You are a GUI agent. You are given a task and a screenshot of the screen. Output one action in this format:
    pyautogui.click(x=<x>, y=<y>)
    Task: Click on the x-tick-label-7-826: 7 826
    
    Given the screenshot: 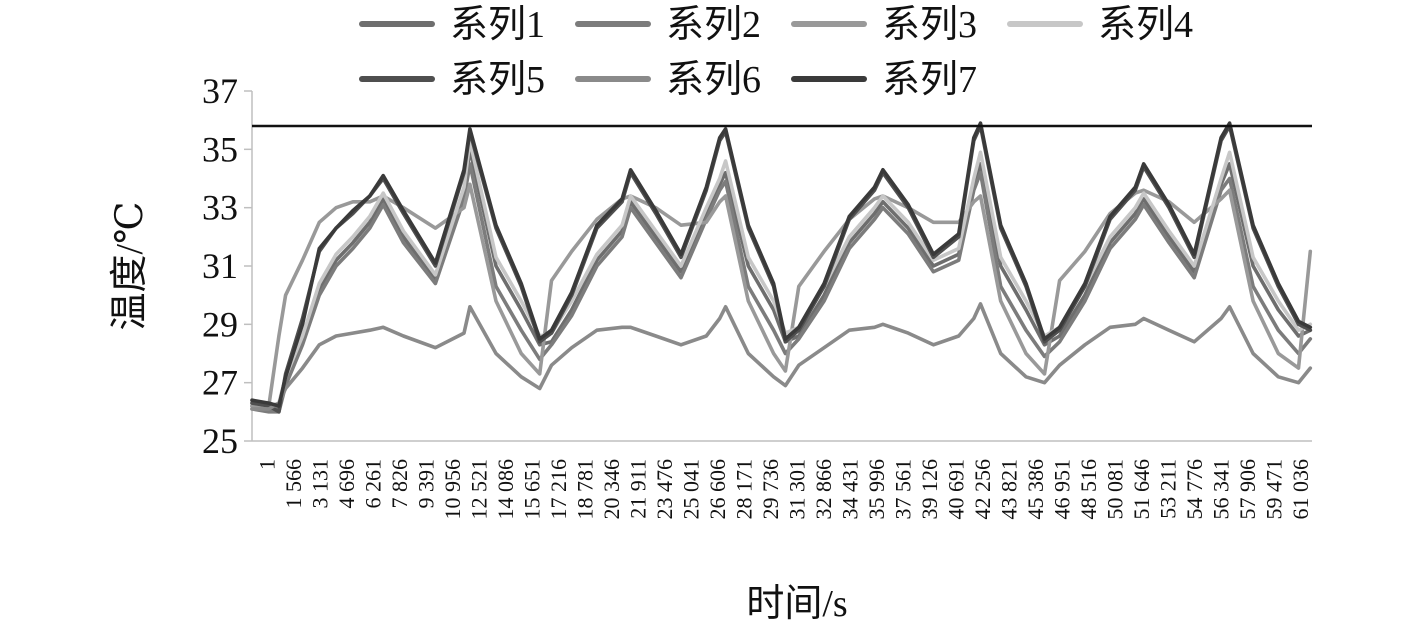 What is the action you would take?
    pyautogui.click(x=399, y=484)
    